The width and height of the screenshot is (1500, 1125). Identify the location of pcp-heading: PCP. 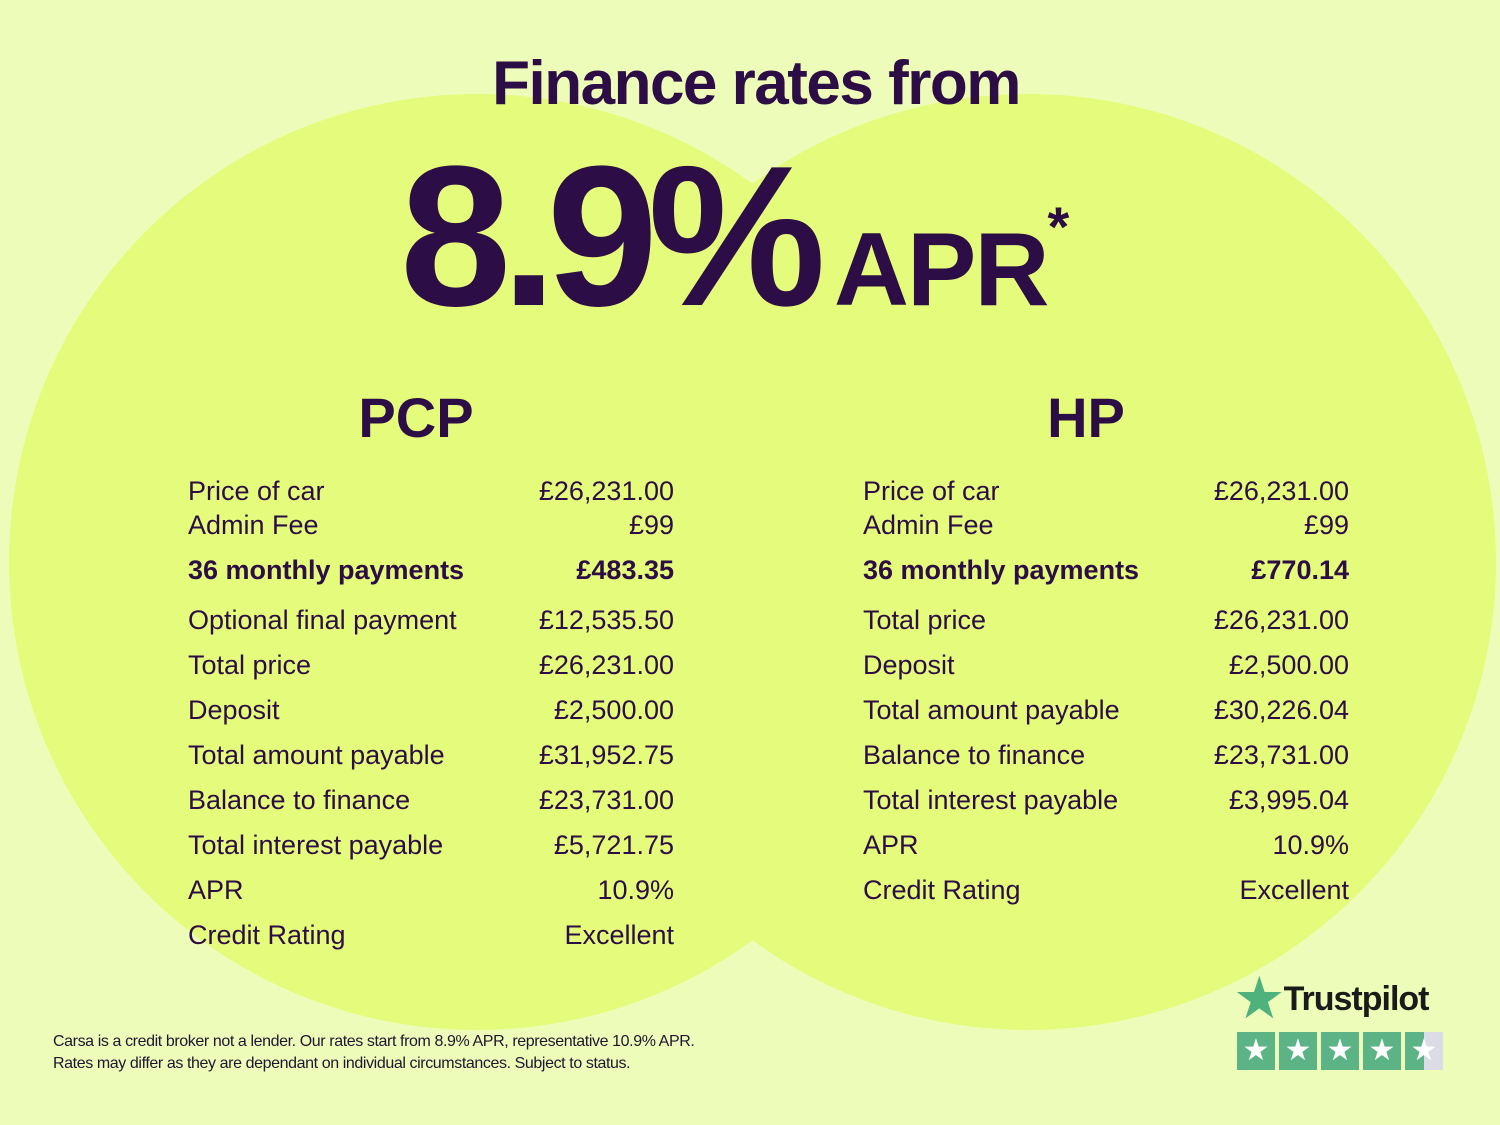
(416, 417).